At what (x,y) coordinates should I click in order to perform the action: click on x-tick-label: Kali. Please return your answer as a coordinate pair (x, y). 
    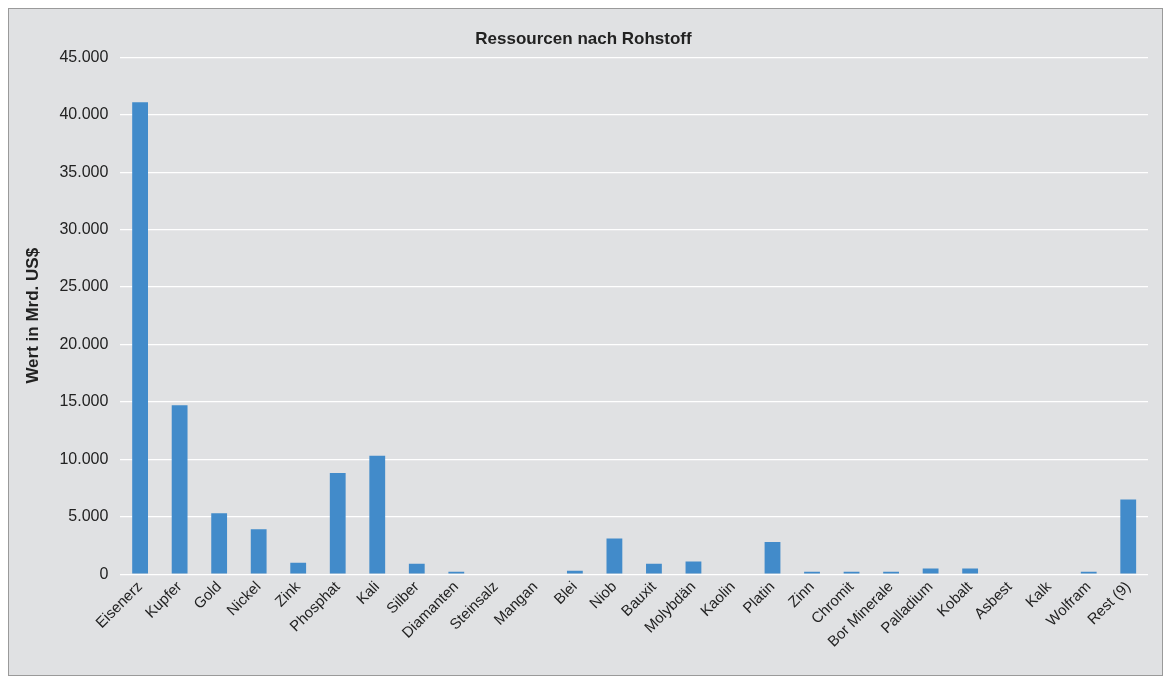
    Looking at the image, I should click on (367, 592).